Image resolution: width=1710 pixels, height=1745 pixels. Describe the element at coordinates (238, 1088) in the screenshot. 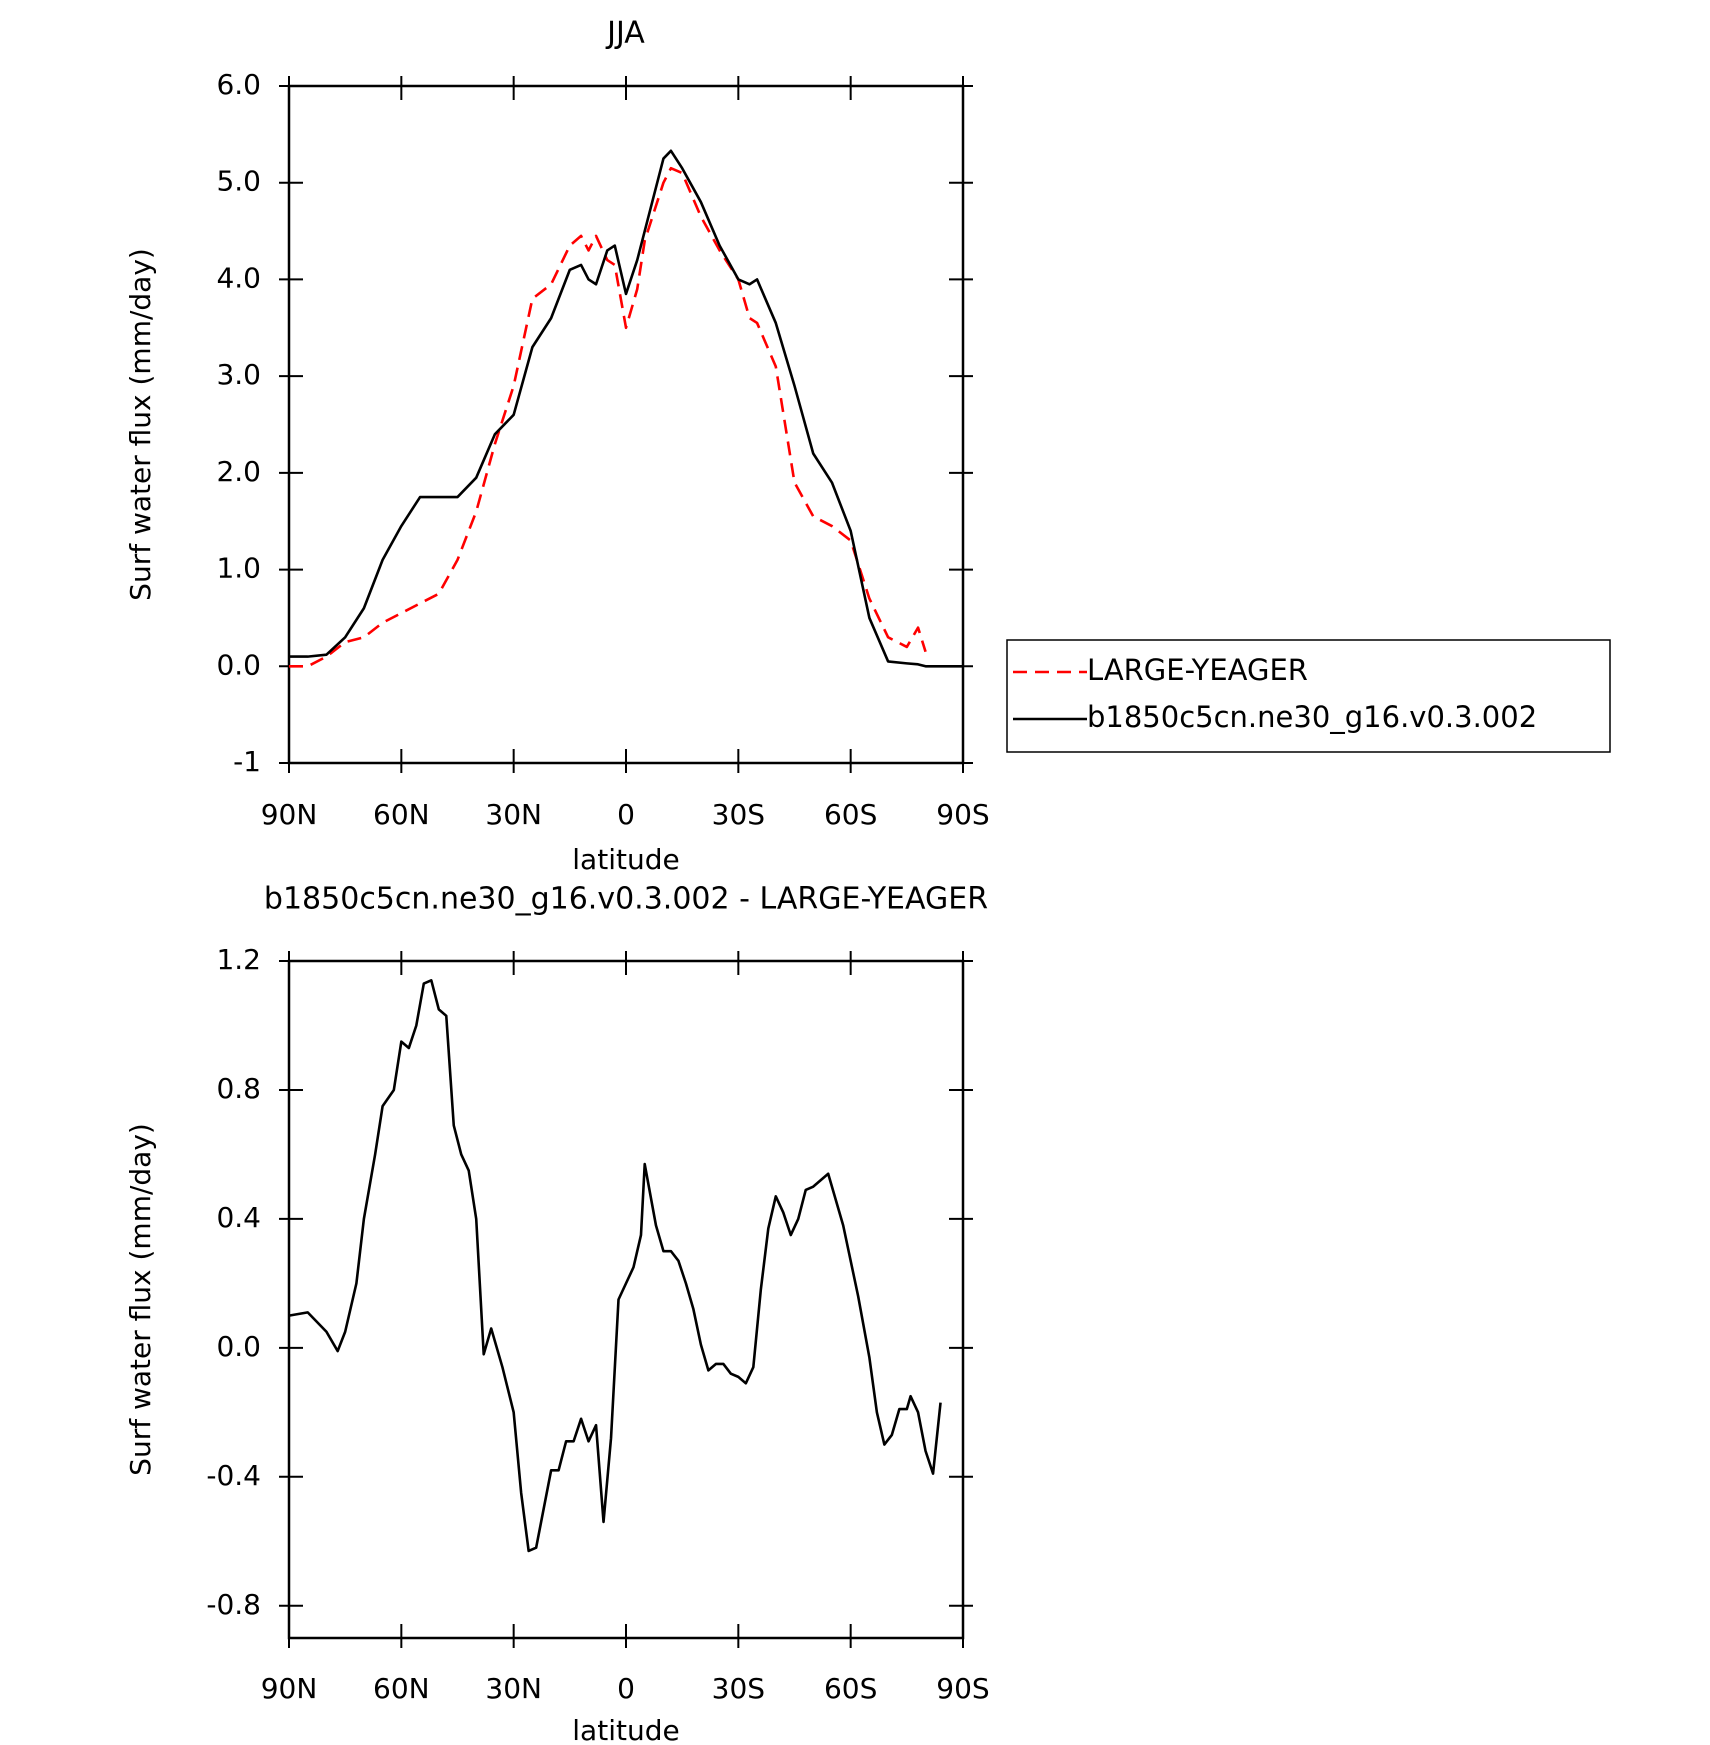

I see `y-tick-label: 0.8` at that location.